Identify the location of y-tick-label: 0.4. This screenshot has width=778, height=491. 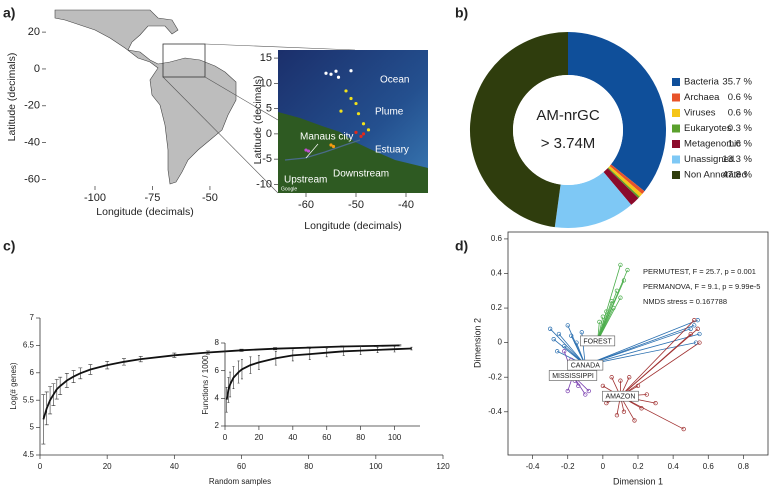
(497, 273).